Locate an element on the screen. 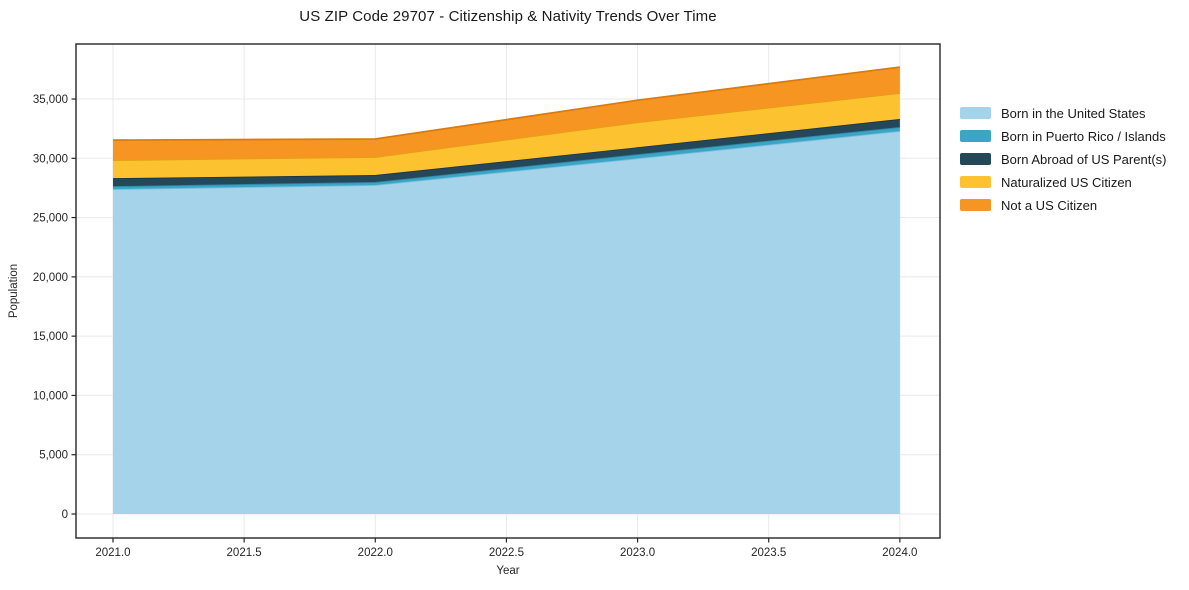  y-tick-label: 20,000 is located at coordinates (50, 278).